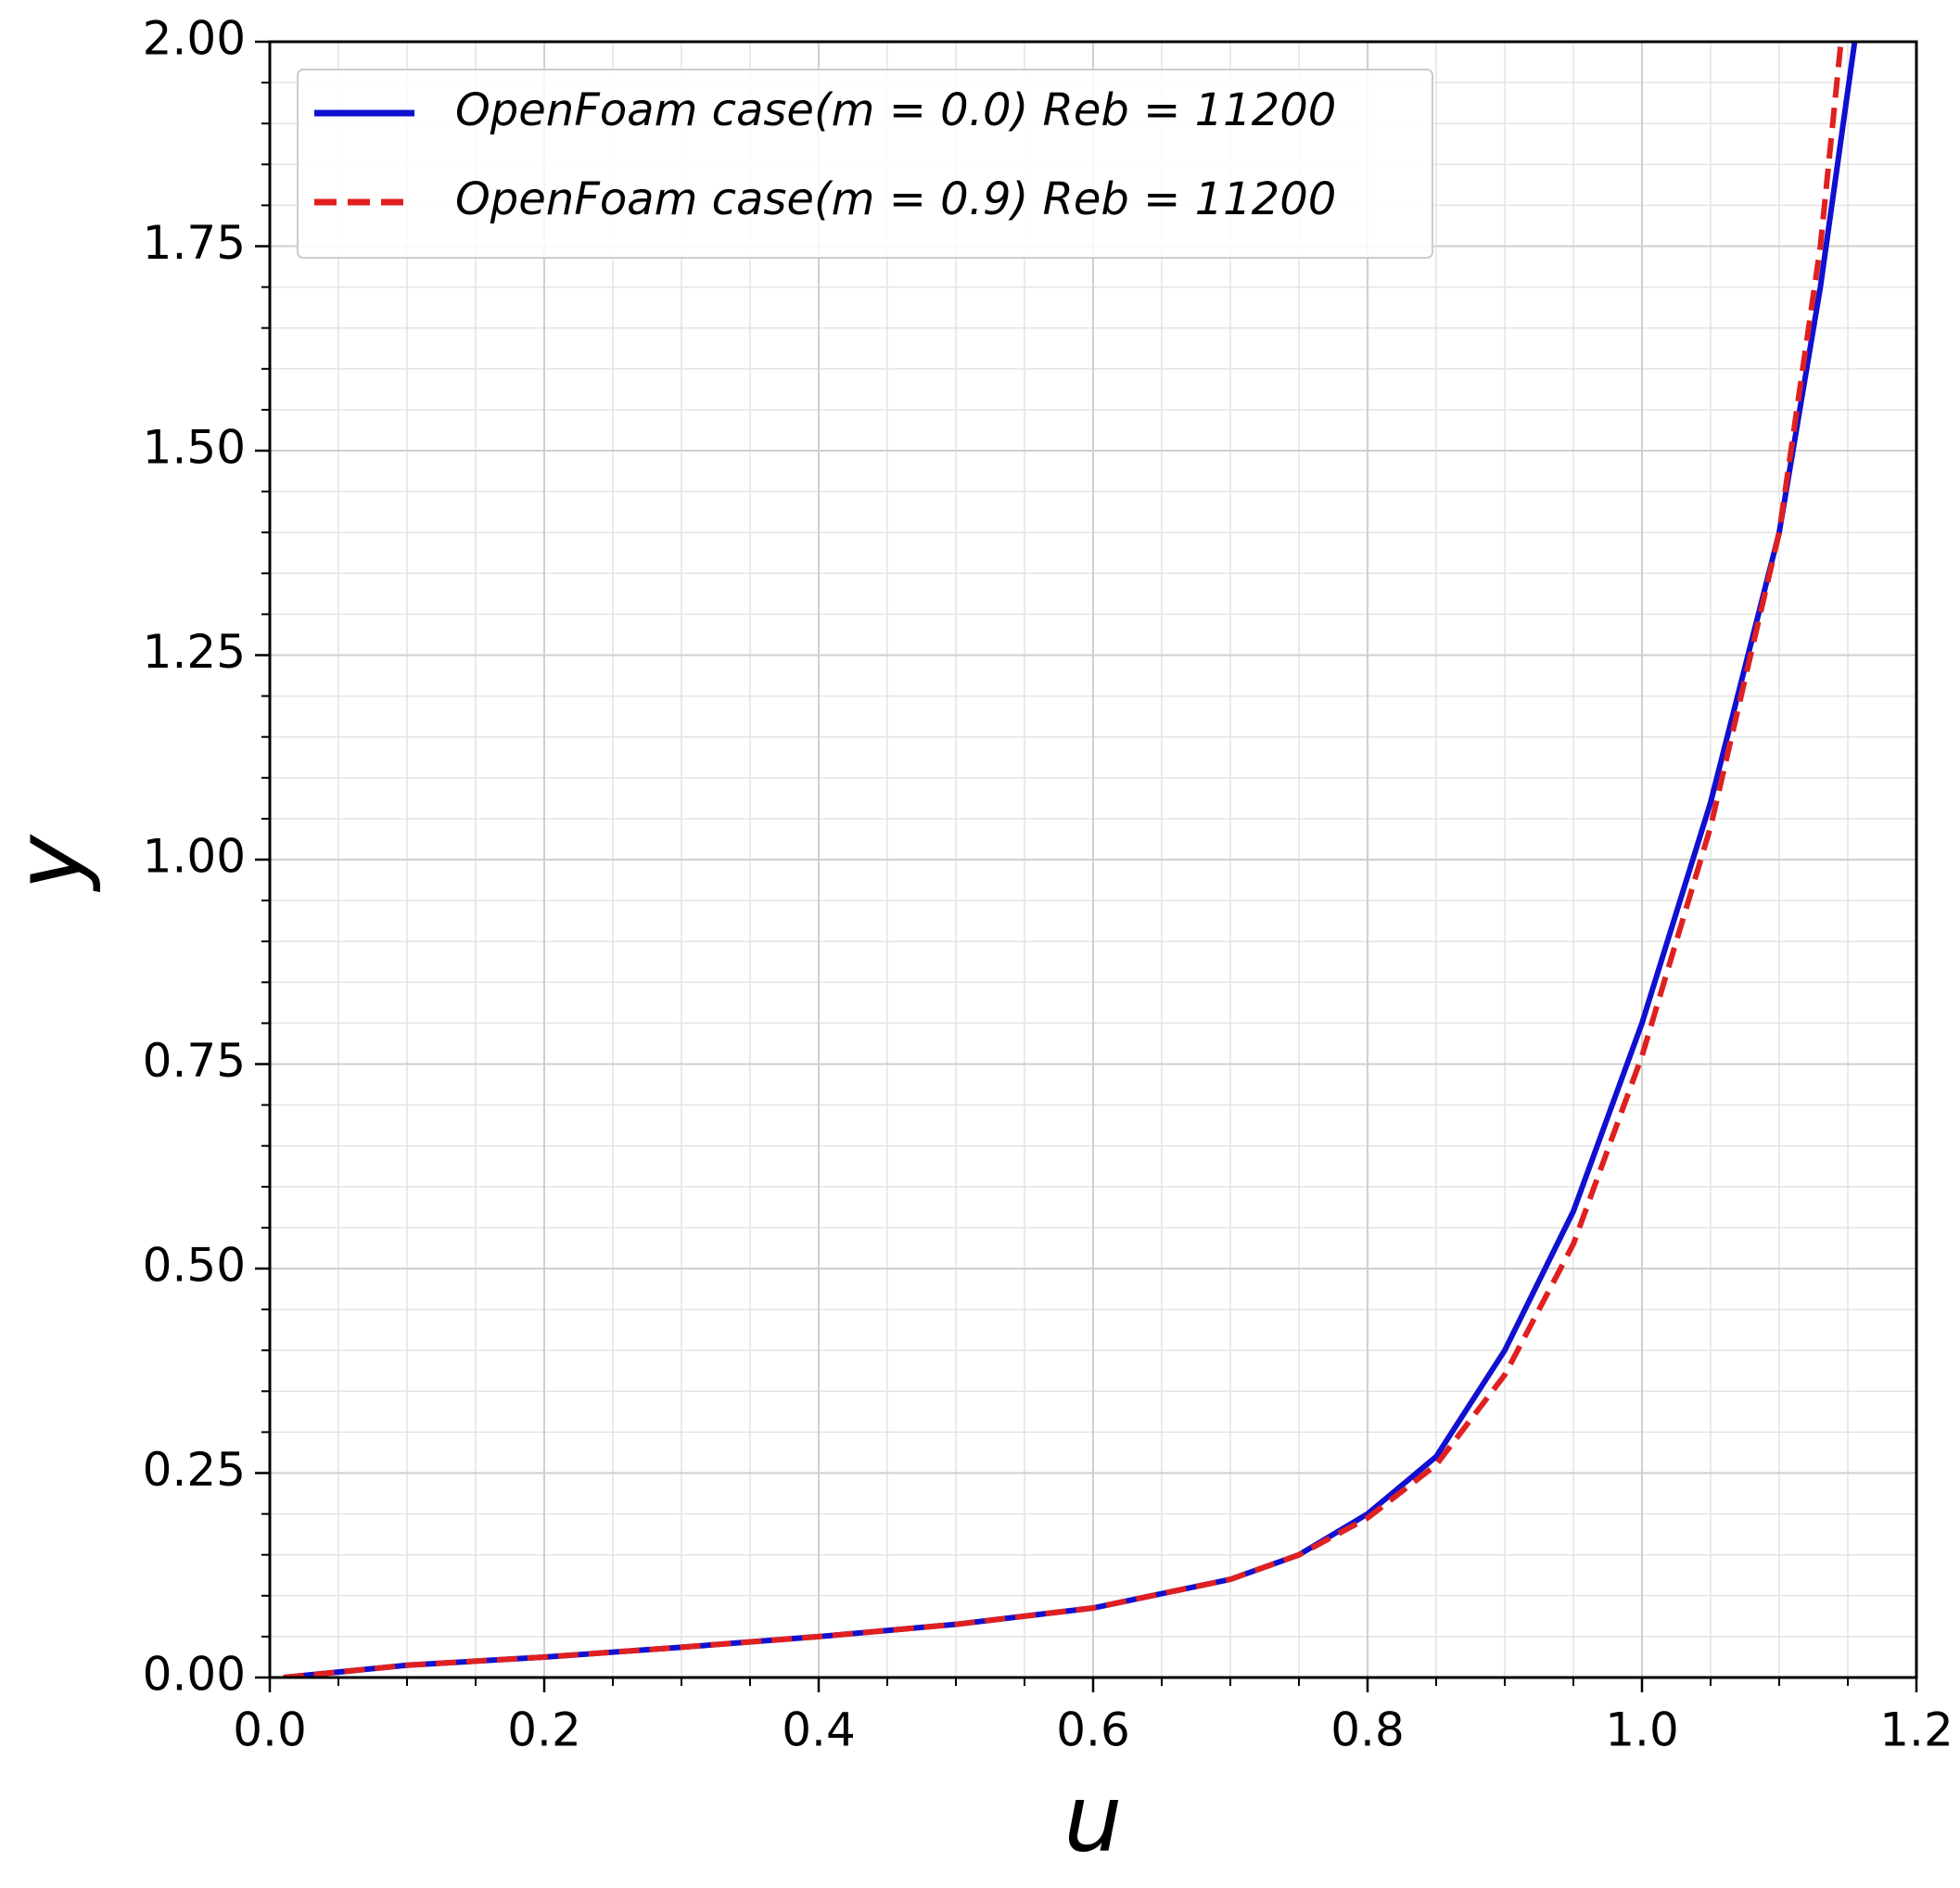 The width and height of the screenshot is (1960, 1888). I want to click on y-tick-label: 1.50, so click(194, 448).